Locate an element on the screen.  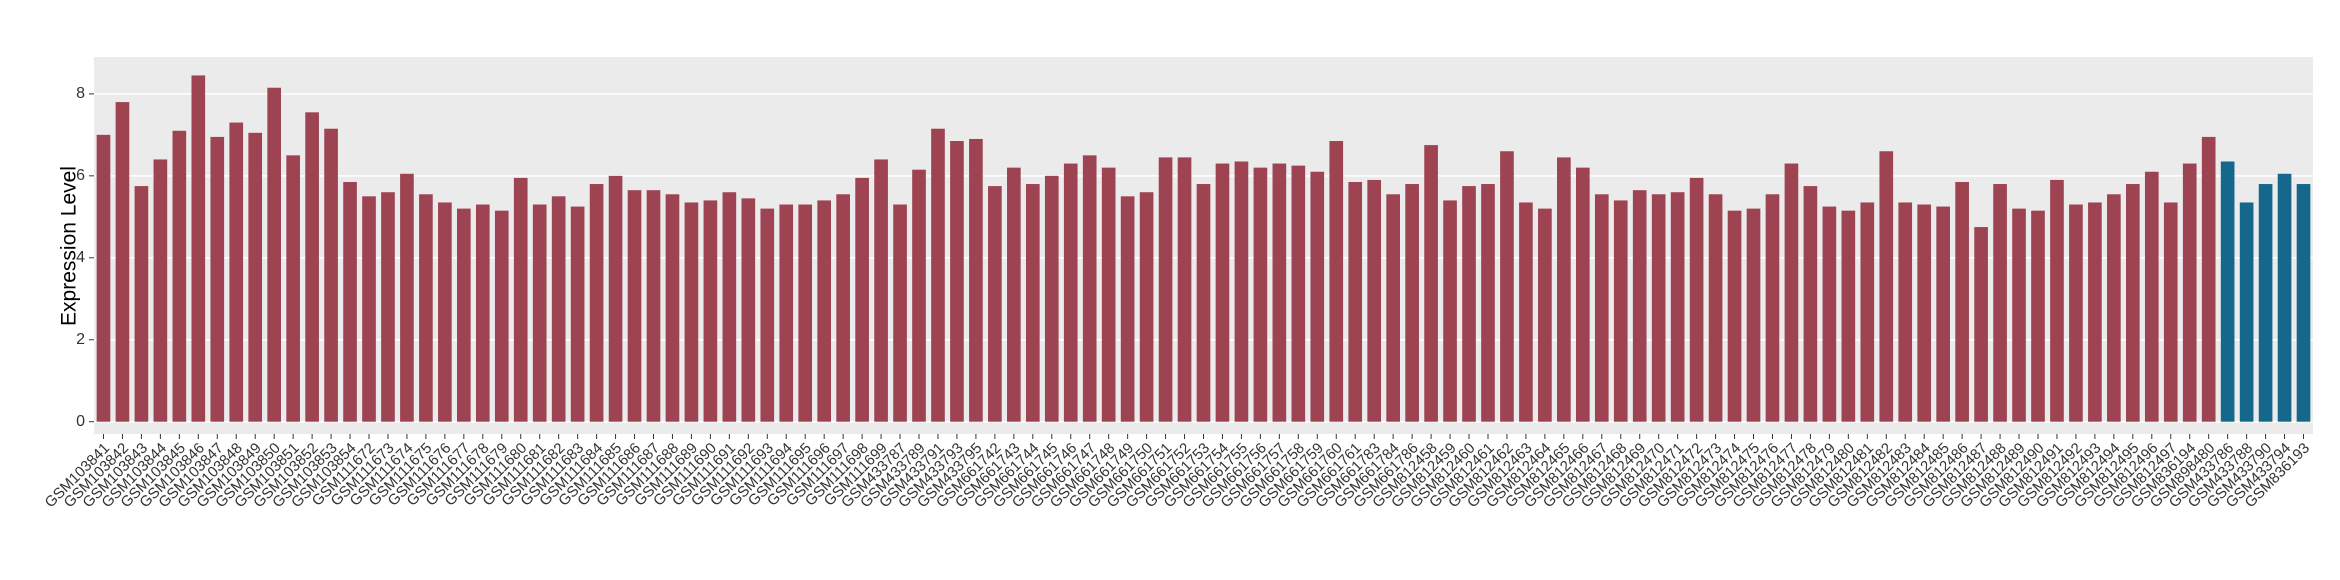
y-tick-label: 8 is located at coordinates (80, 93).